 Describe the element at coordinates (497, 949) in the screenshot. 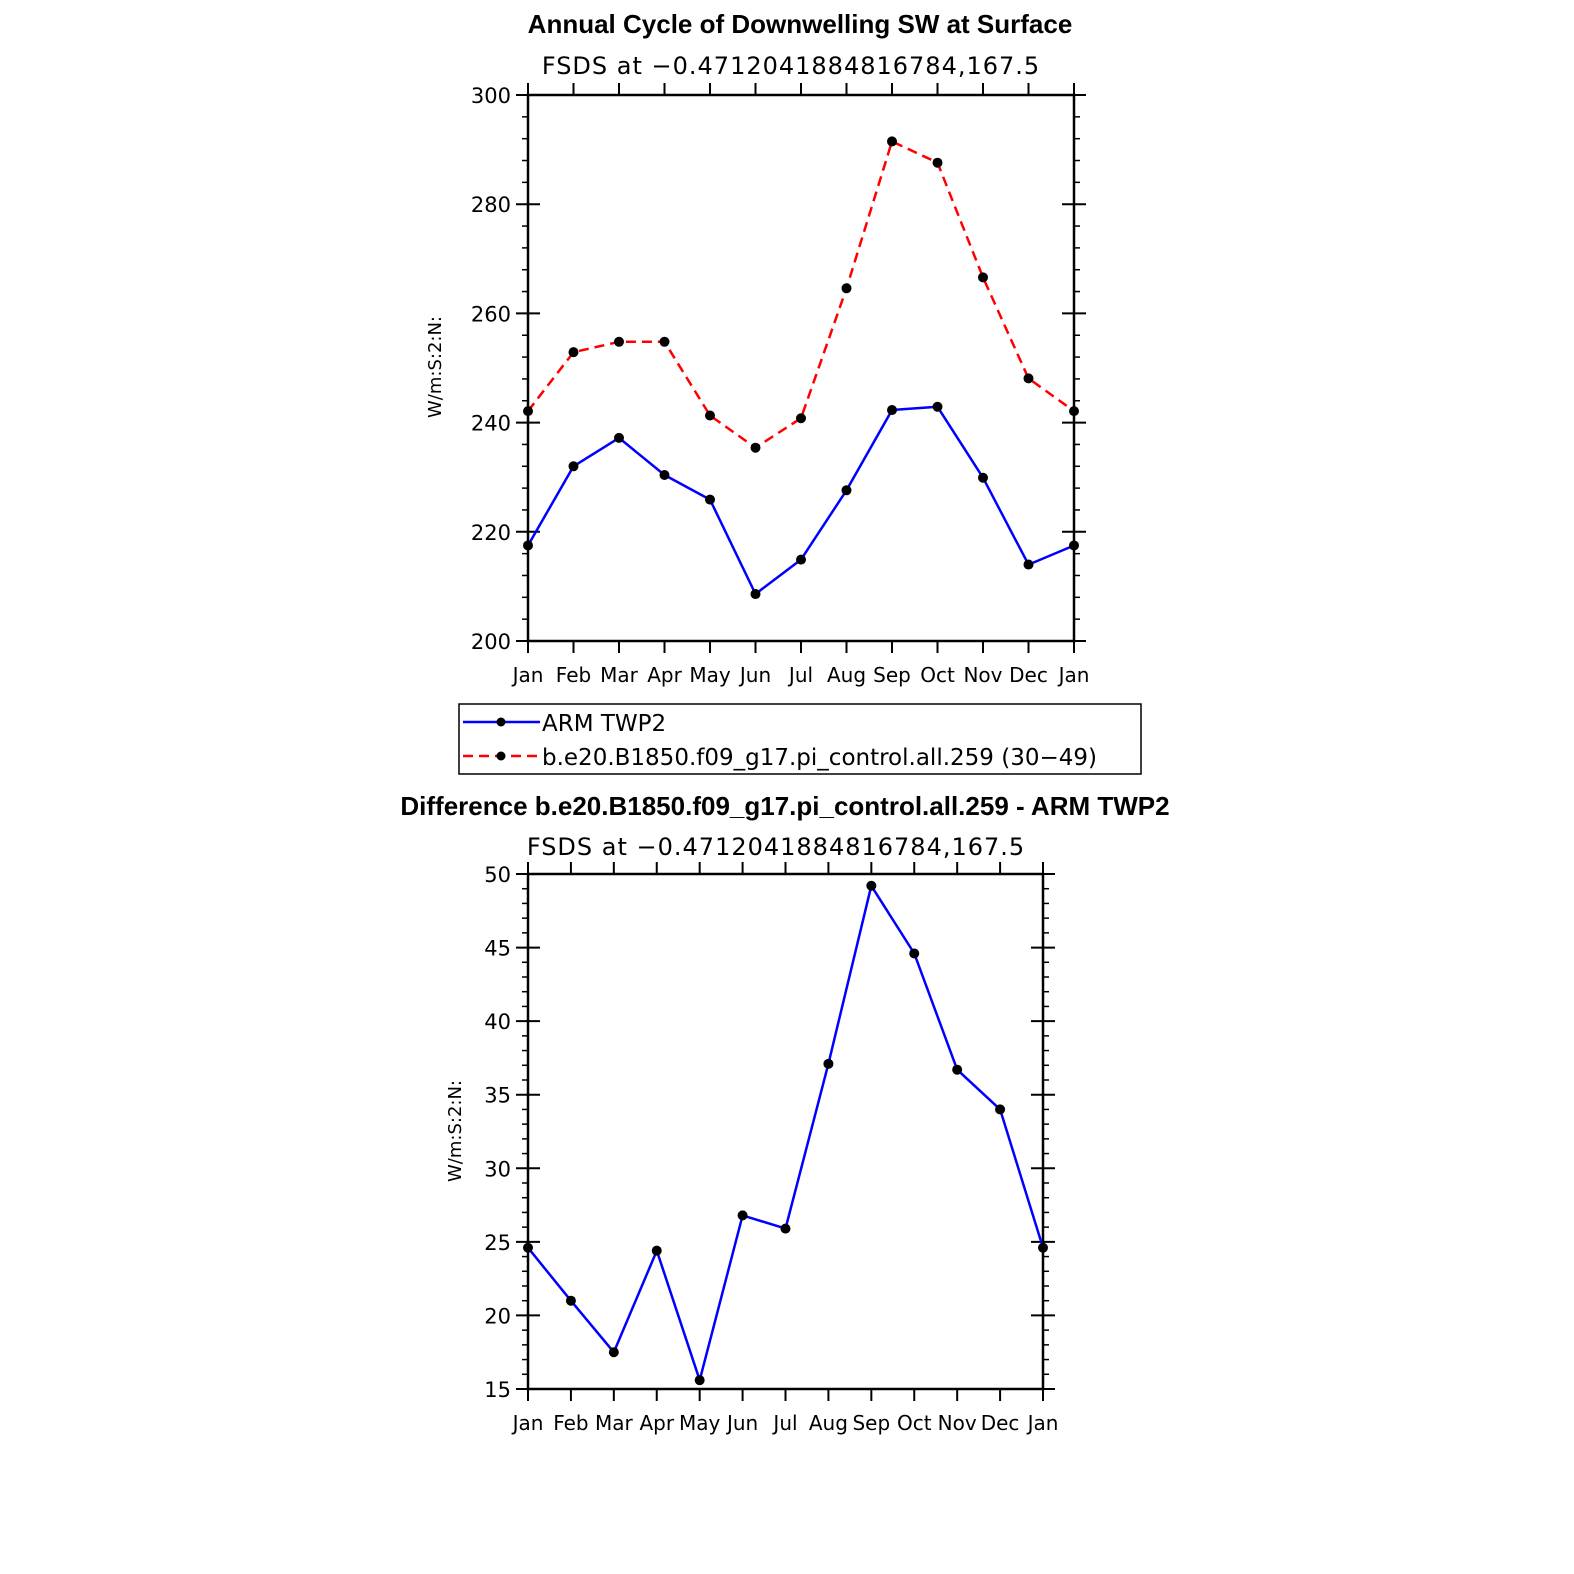

I see `bottom-ytick-label: 45` at that location.